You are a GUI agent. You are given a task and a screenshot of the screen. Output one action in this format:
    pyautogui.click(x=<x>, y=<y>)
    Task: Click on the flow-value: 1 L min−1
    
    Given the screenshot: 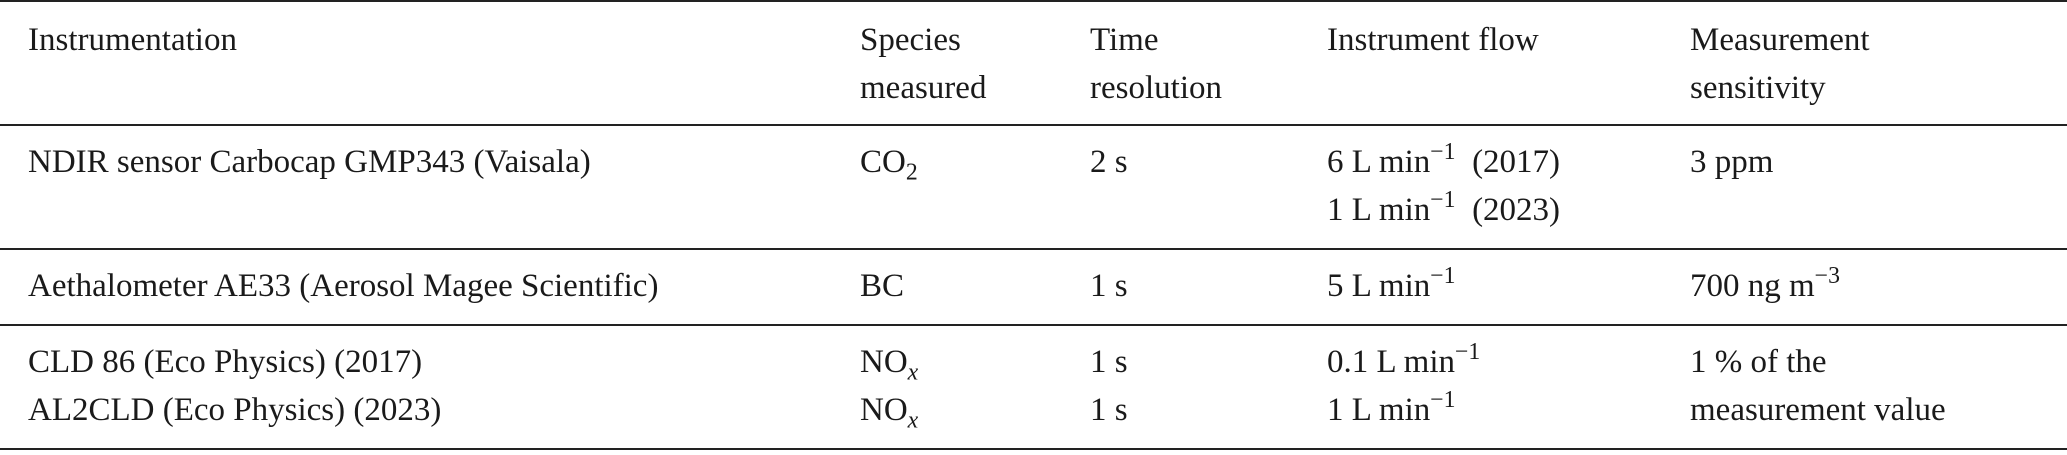 What is the action you would take?
    pyautogui.click(x=1508, y=410)
    